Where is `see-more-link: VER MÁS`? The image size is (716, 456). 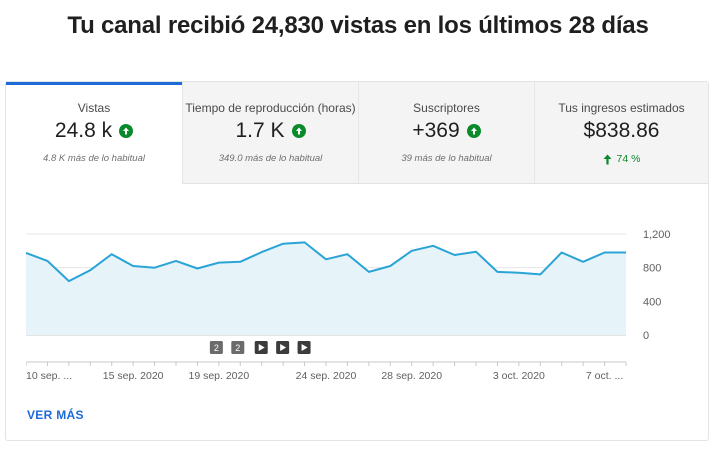 see-more-link: VER MÁS is located at coordinates (55, 415).